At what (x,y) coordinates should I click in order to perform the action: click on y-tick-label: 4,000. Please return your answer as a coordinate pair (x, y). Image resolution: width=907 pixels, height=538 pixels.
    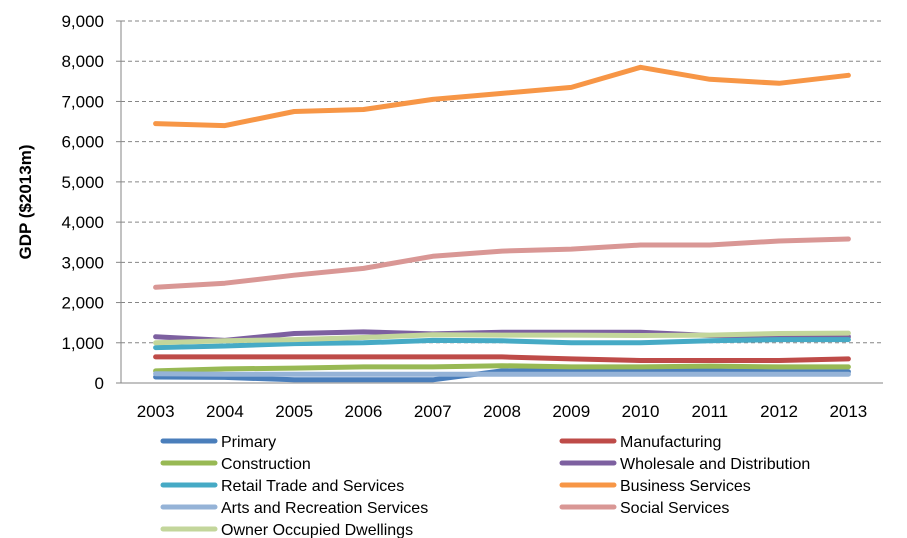
    Looking at the image, I should click on (82, 222).